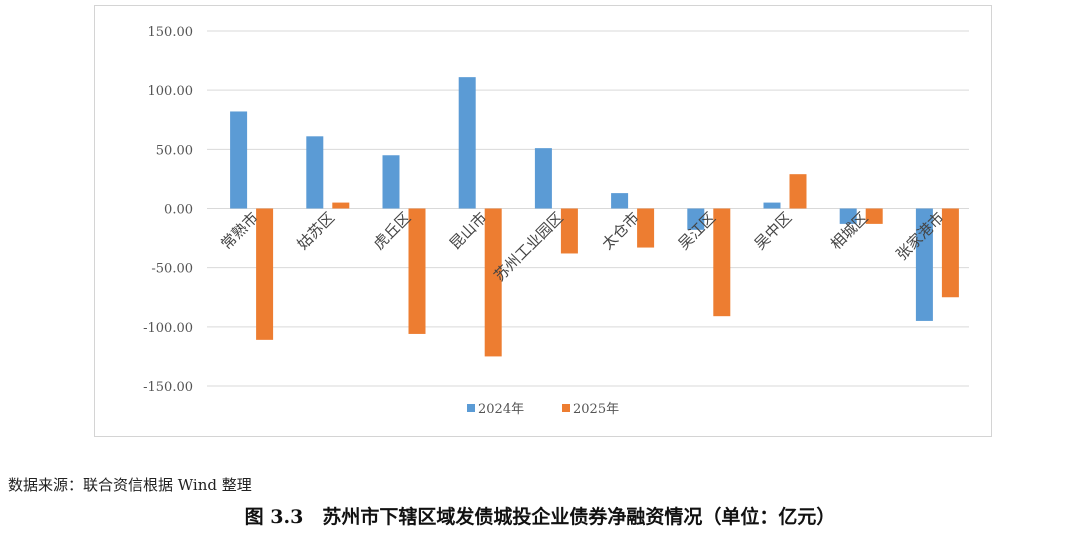 The width and height of the screenshot is (1080, 536). I want to click on category-label: 姑苏区, so click(316, 231).